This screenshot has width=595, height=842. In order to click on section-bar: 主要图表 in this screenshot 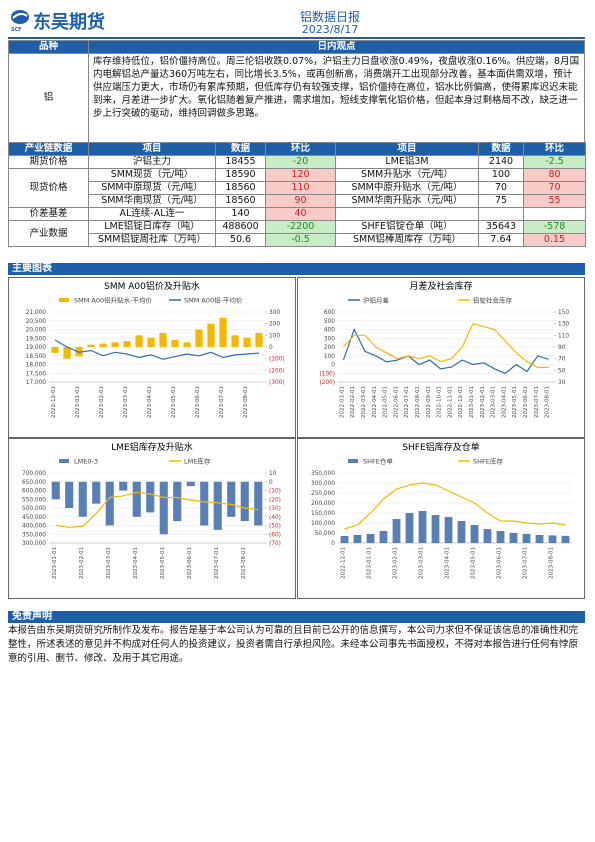, I will do `click(296, 269)`.